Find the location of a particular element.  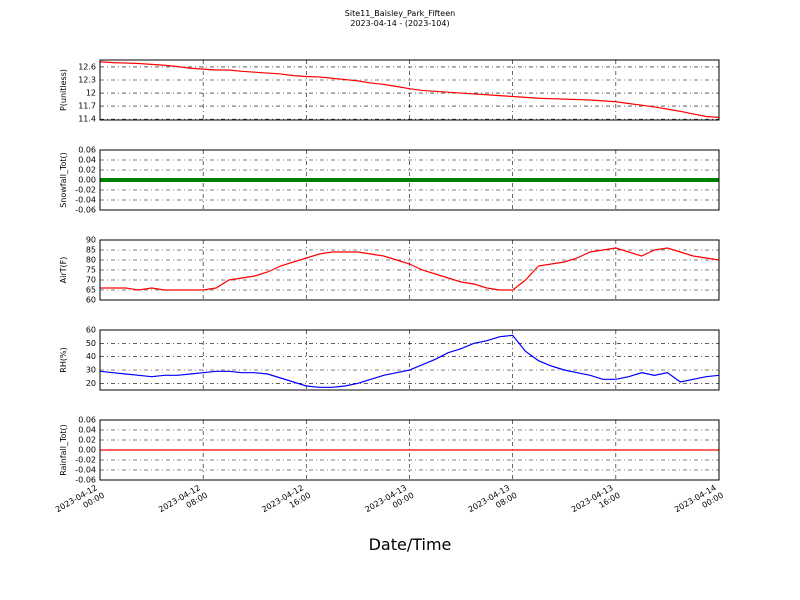

x-tick-label: 2023-04-12 08:00 is located at coordinates (183, 502).